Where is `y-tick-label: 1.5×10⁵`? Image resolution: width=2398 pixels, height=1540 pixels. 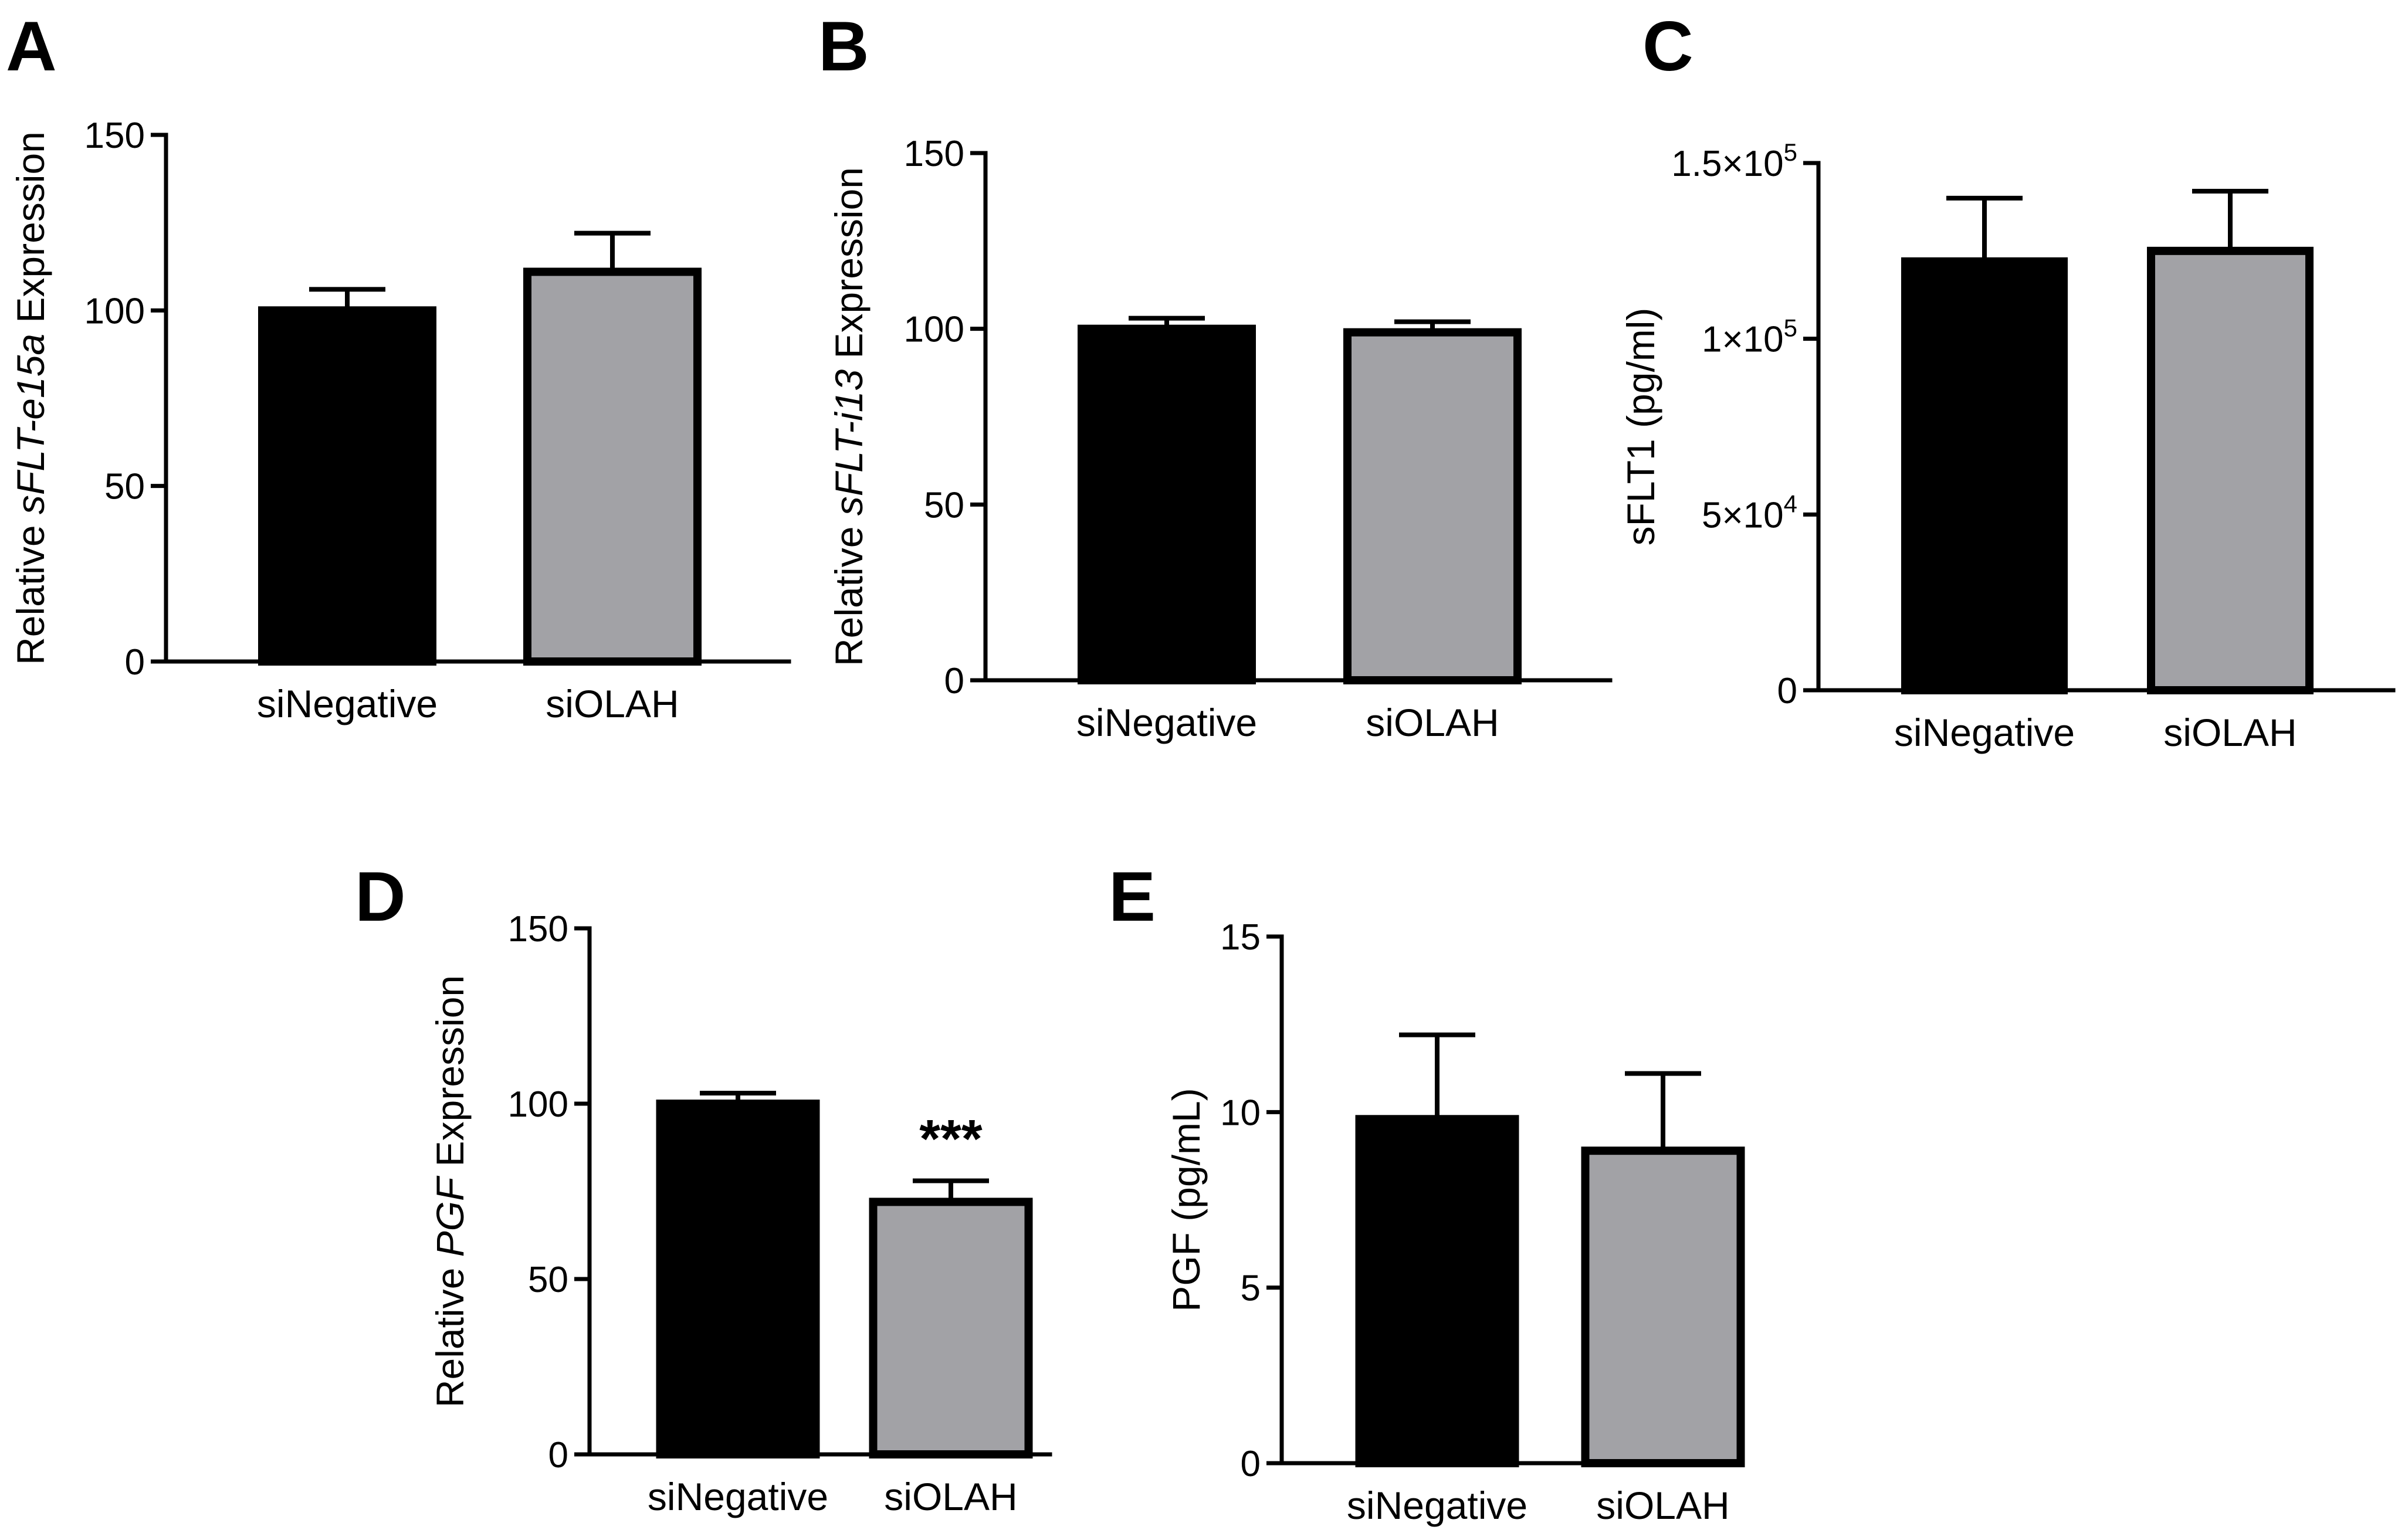
y-tick-label: 1.5×10⁵ is located at coordinates (1734, 161).